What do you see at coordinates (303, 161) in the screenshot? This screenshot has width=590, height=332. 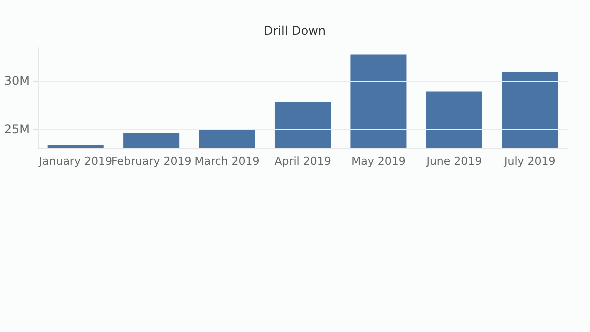 I see `x-tick-label: April 2019` at bounding box center [303, 161].